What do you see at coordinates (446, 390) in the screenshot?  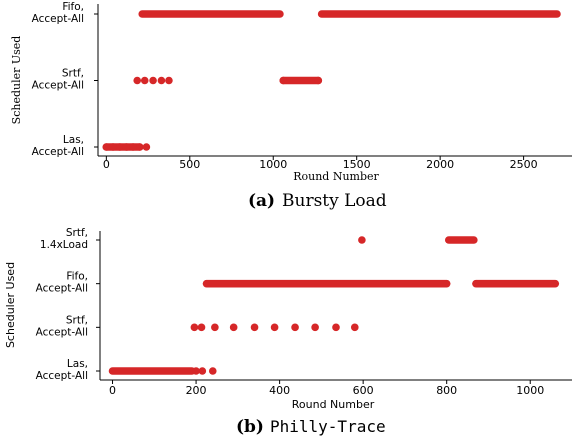 I see `x-tick-label: 800` at bounding box center [446, 390].